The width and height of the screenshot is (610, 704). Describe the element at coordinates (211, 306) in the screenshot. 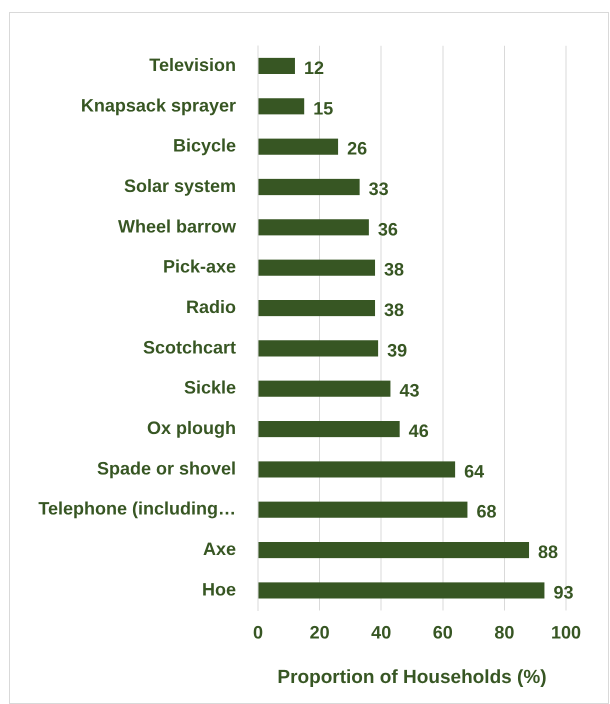

I see `y-tick-label: Radio` at that location.